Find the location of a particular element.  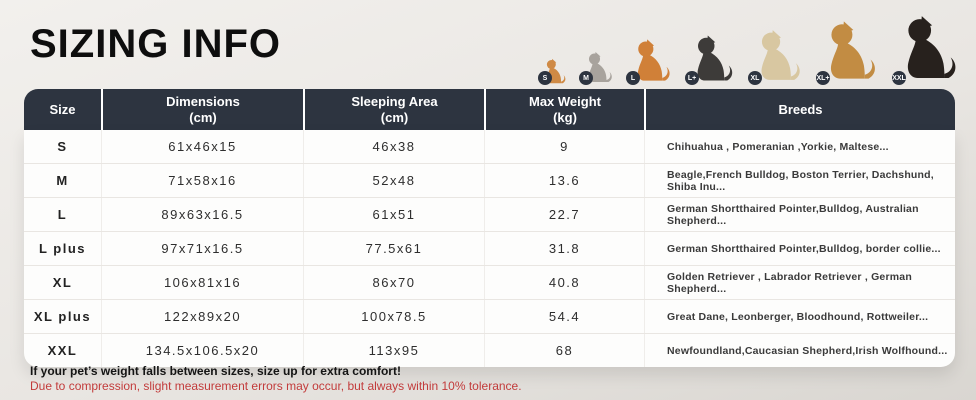

page-title: SIZING INFO is located at coordinates (155, 44).